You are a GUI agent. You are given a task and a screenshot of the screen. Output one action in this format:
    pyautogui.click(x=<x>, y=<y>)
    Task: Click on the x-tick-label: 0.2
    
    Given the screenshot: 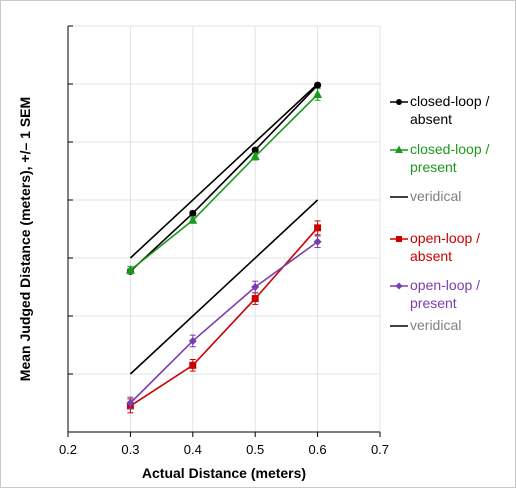 What is the action you would take?
    pyautogui.click(x=68, y=449)
    